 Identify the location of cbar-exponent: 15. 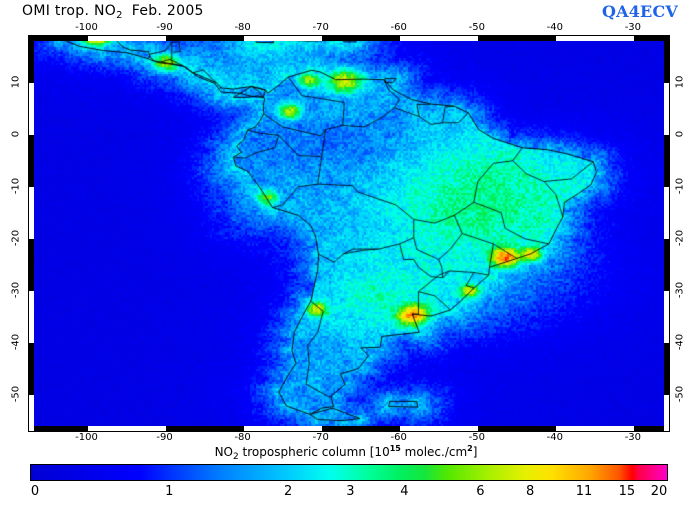
(395, 448).